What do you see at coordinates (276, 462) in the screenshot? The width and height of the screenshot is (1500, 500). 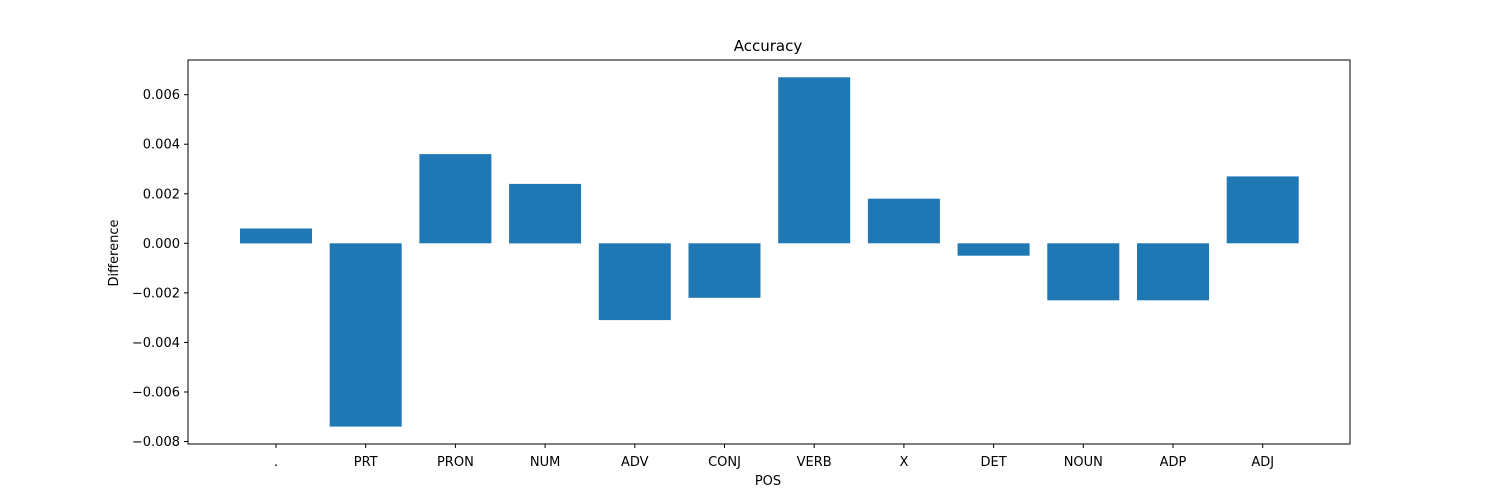 I see `x-tick-label: .` at bounding box center [276, 462].